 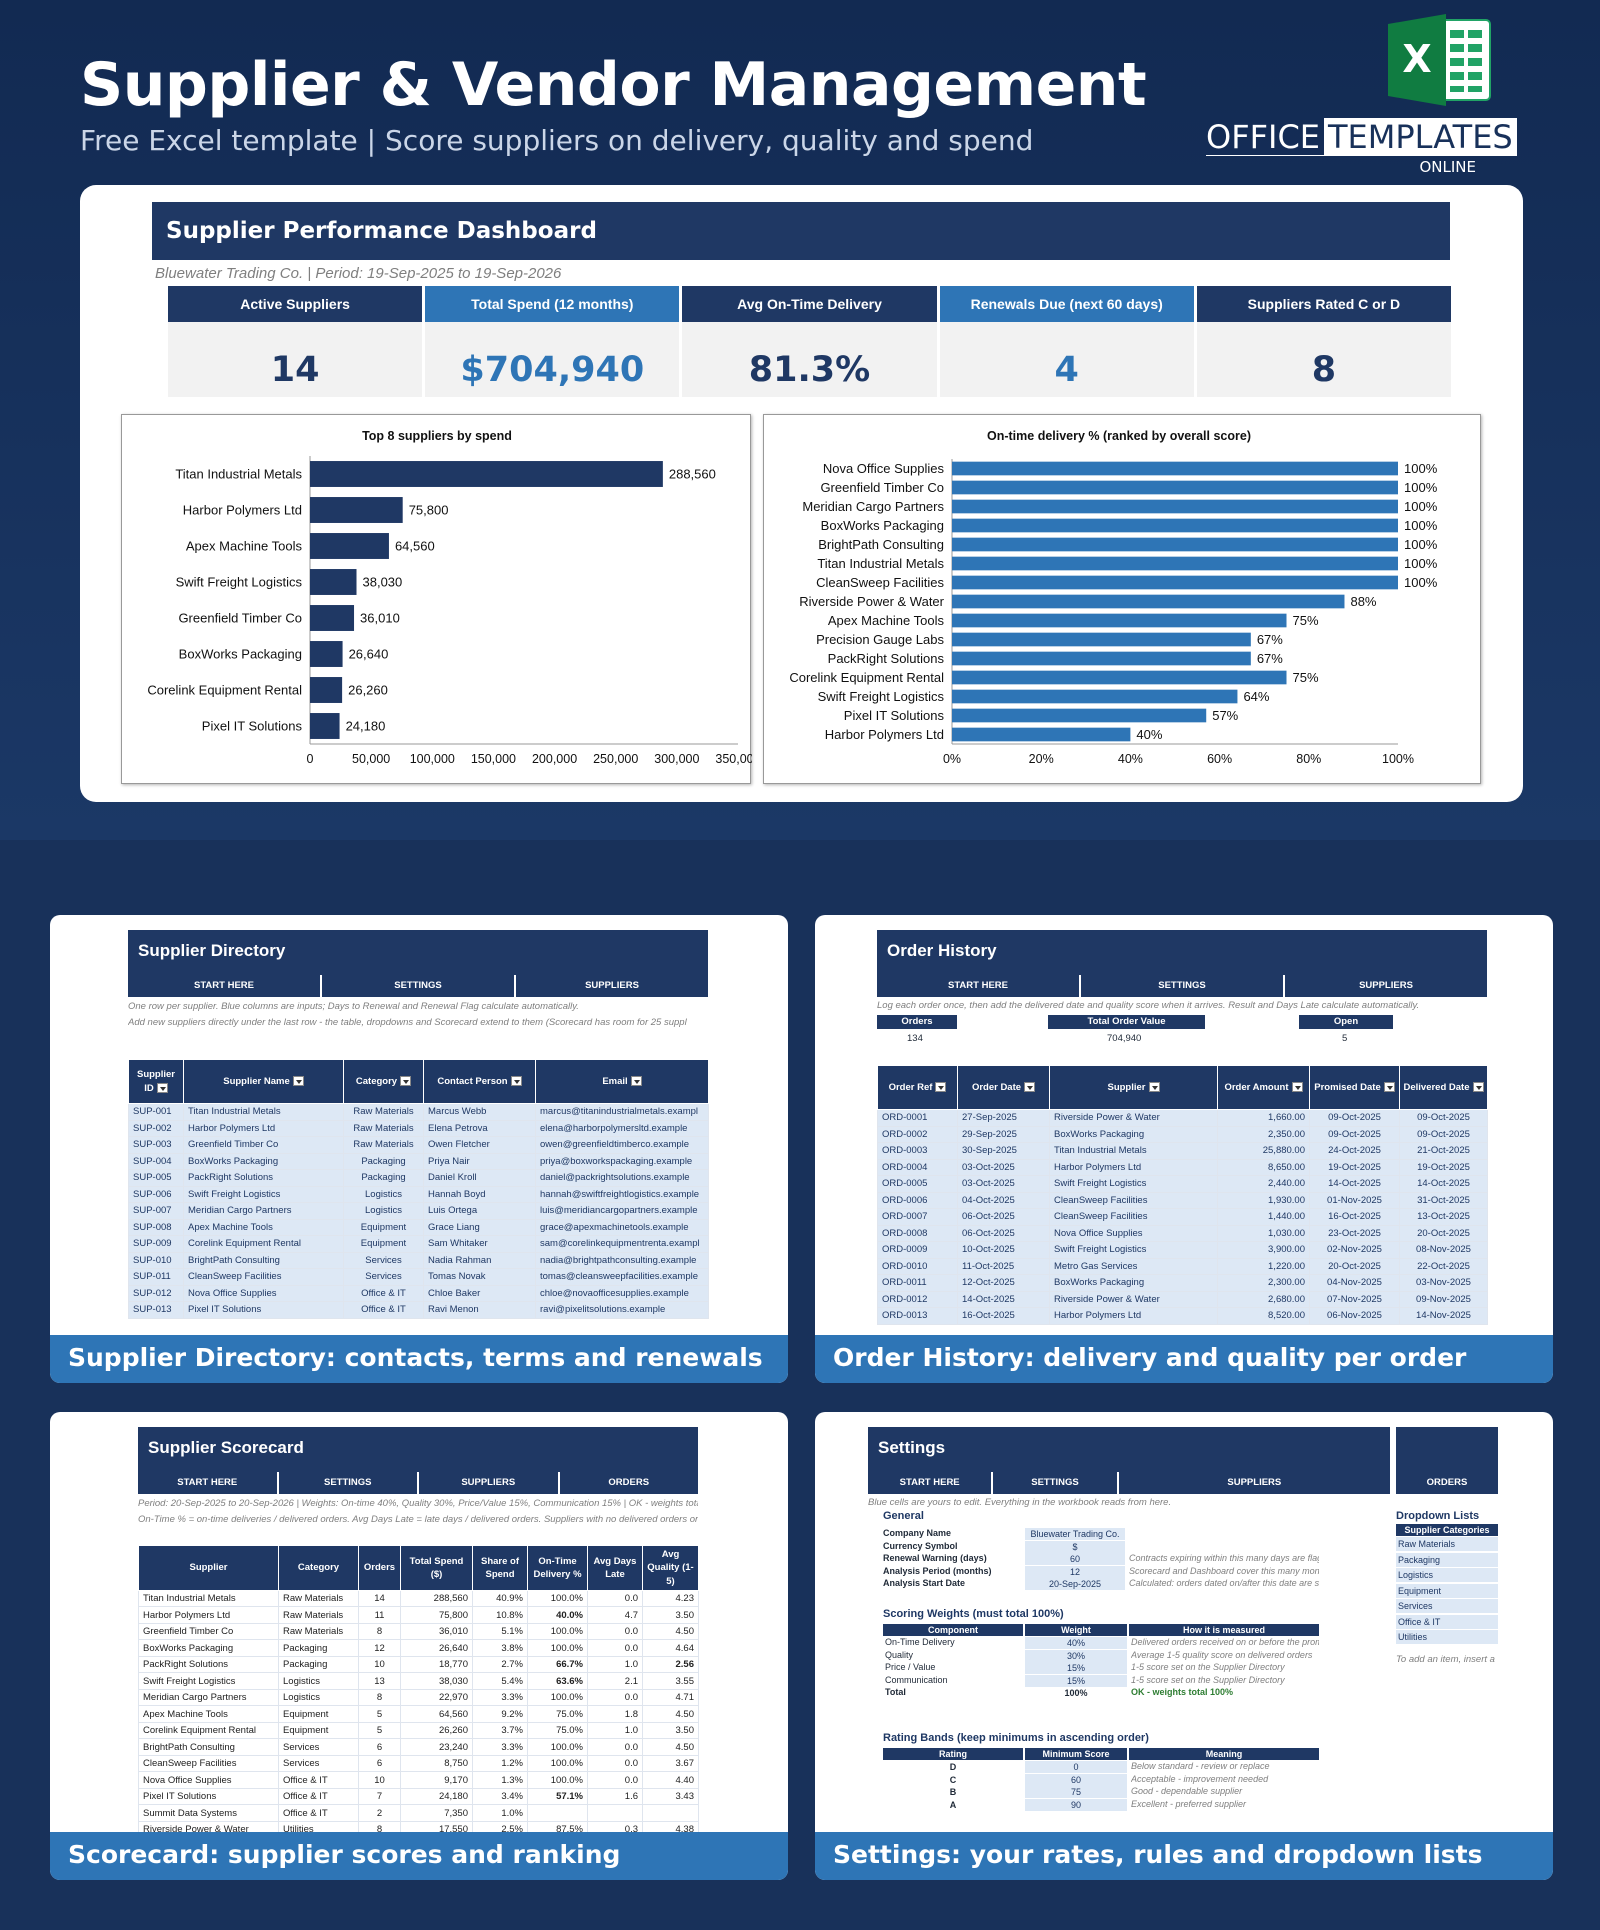 I want to click on table-cell: Luis Ortega, so click(x=479, y=1211).